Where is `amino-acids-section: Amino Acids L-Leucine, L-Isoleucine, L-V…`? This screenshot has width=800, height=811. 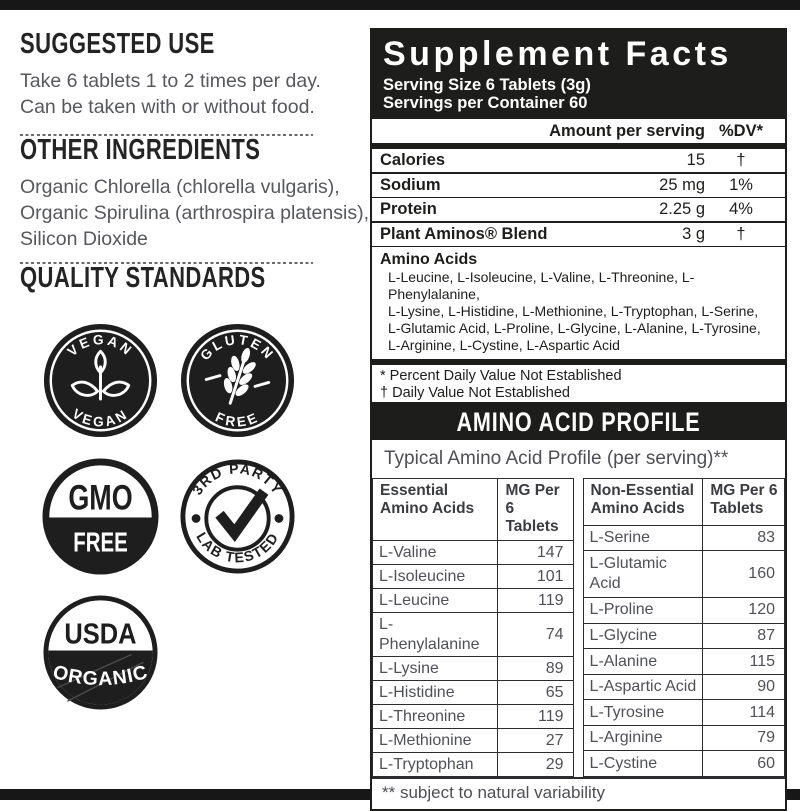 amino-acids-section: Amino Acids L-Leucine, L-Isoleucine, L-V… is located at coordinates (578, 303).